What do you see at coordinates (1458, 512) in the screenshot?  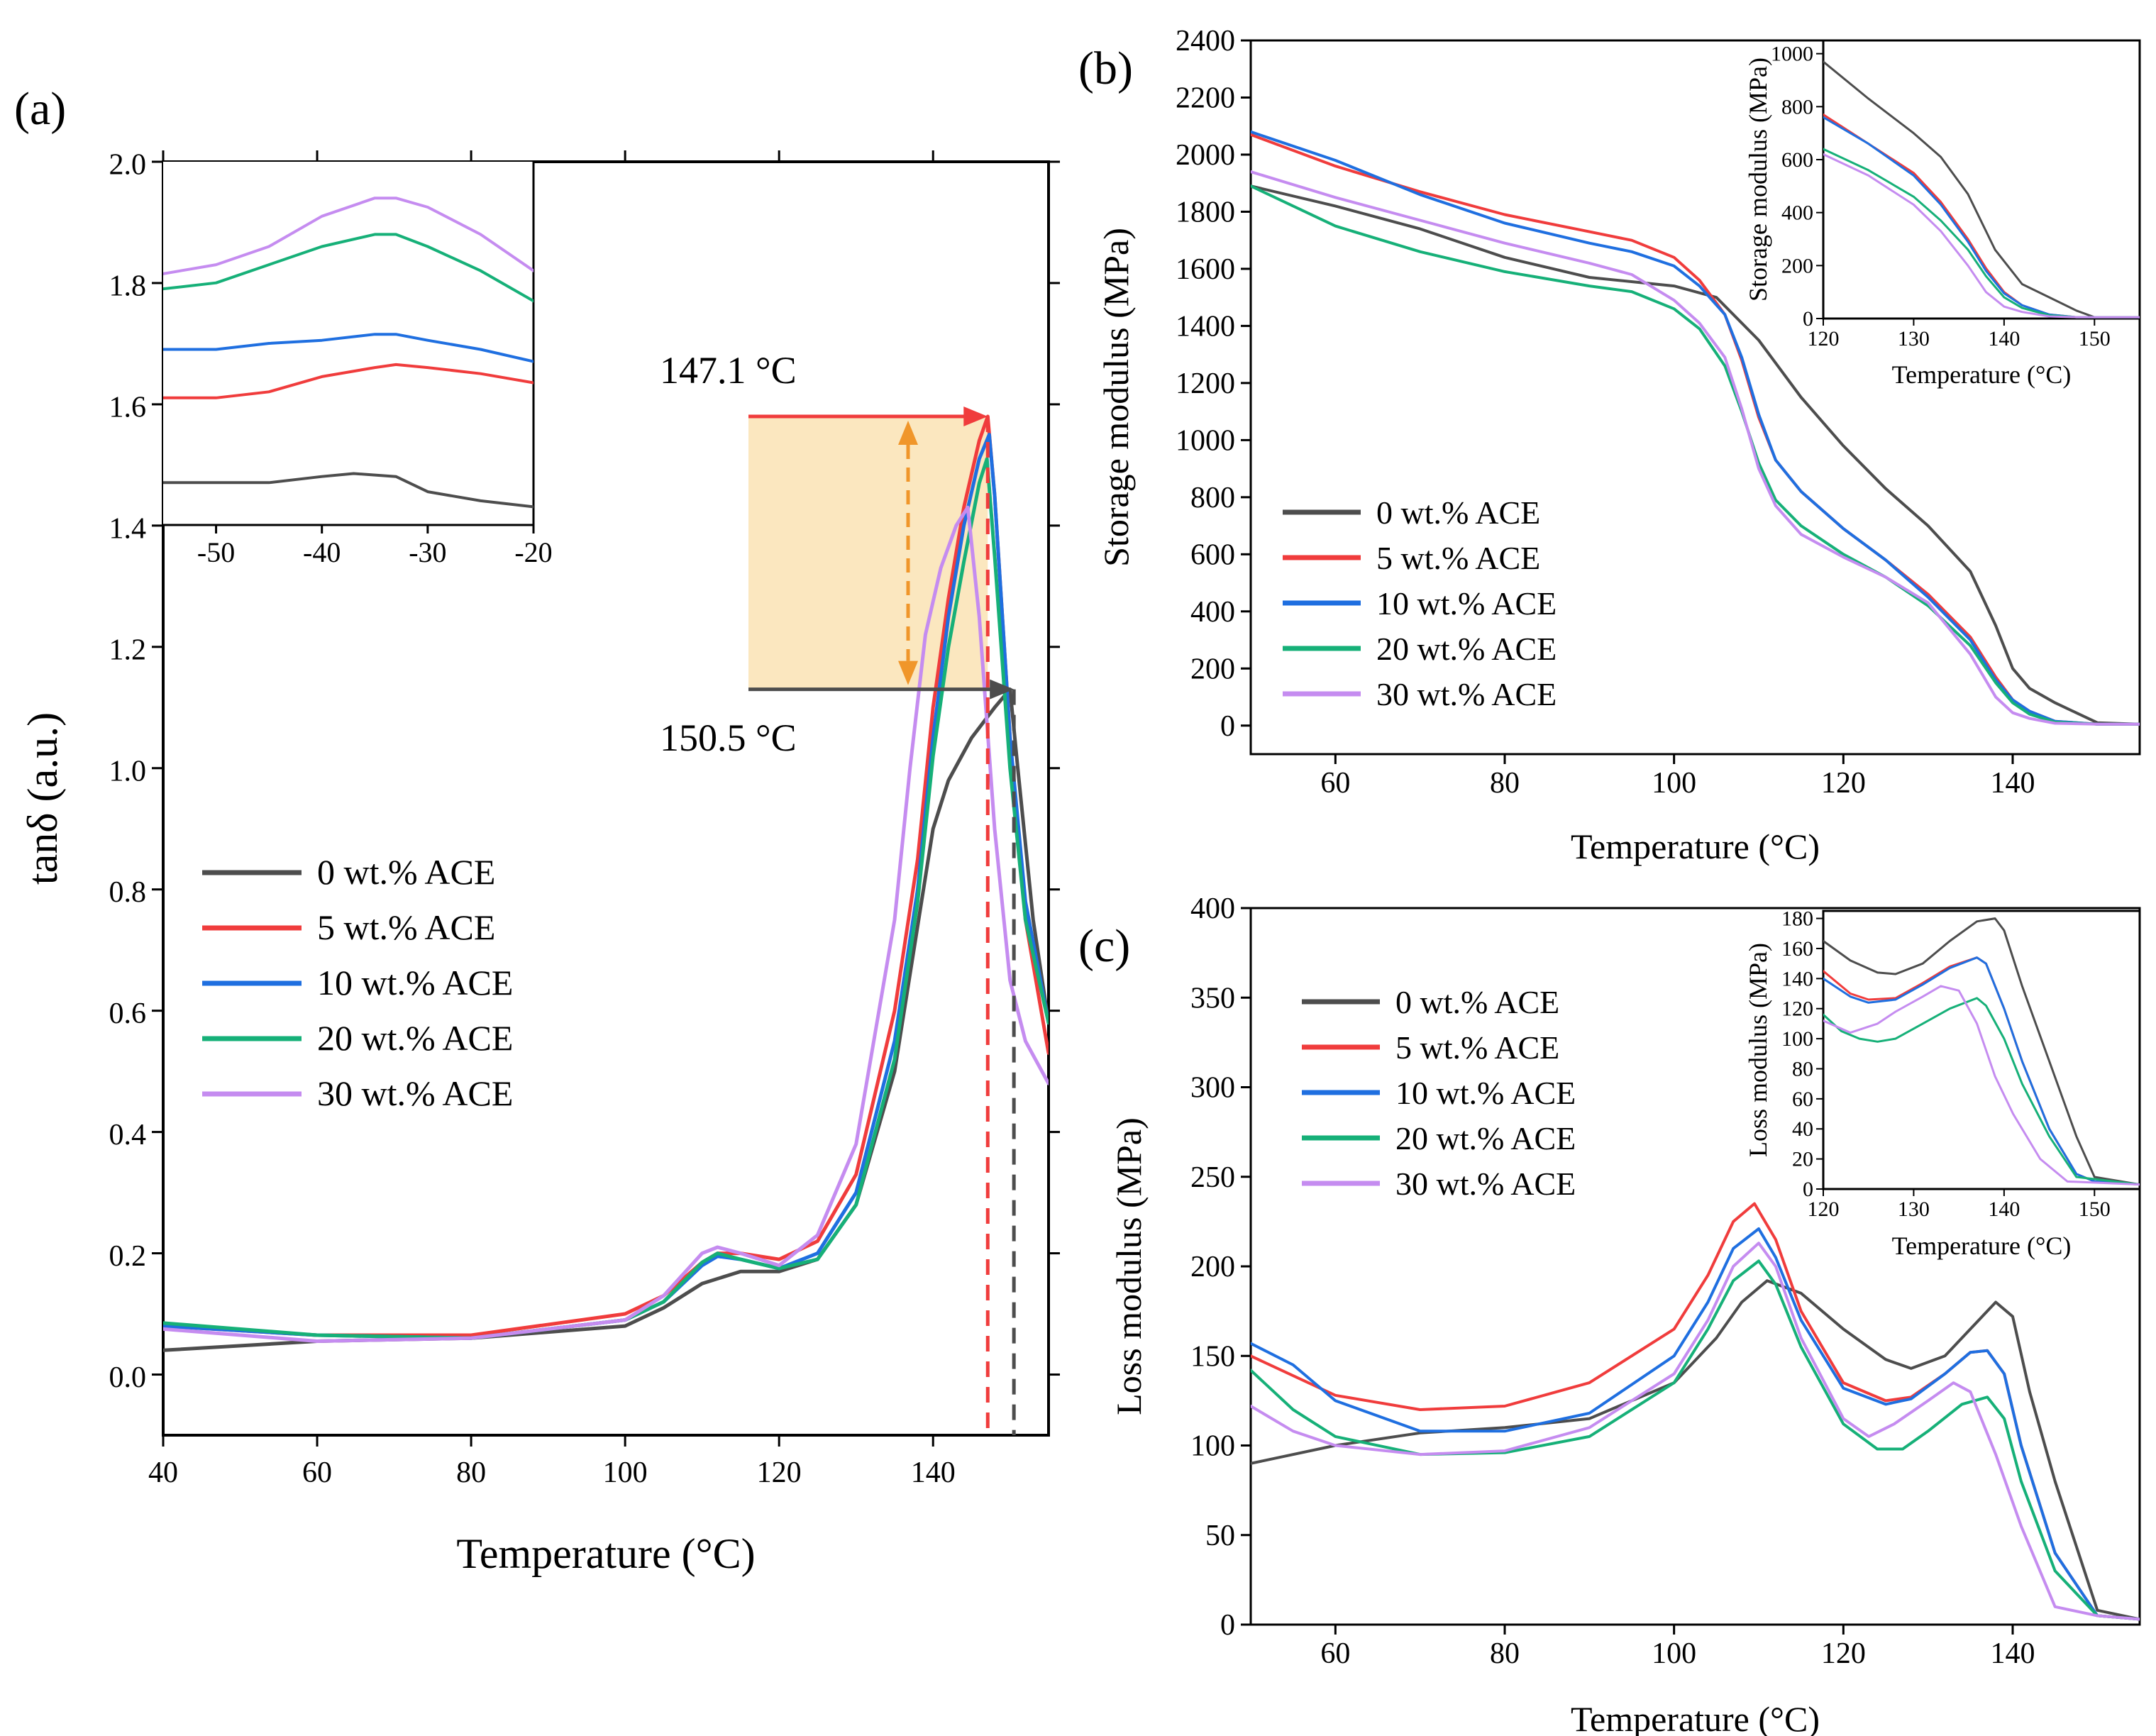 I see `legend-label: 0 wt.% ACE` at bounding box center [1458, 512].